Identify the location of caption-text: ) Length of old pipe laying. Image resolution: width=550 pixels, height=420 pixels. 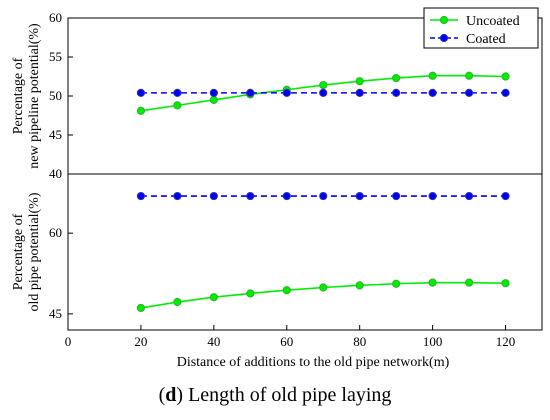
(284, 395).